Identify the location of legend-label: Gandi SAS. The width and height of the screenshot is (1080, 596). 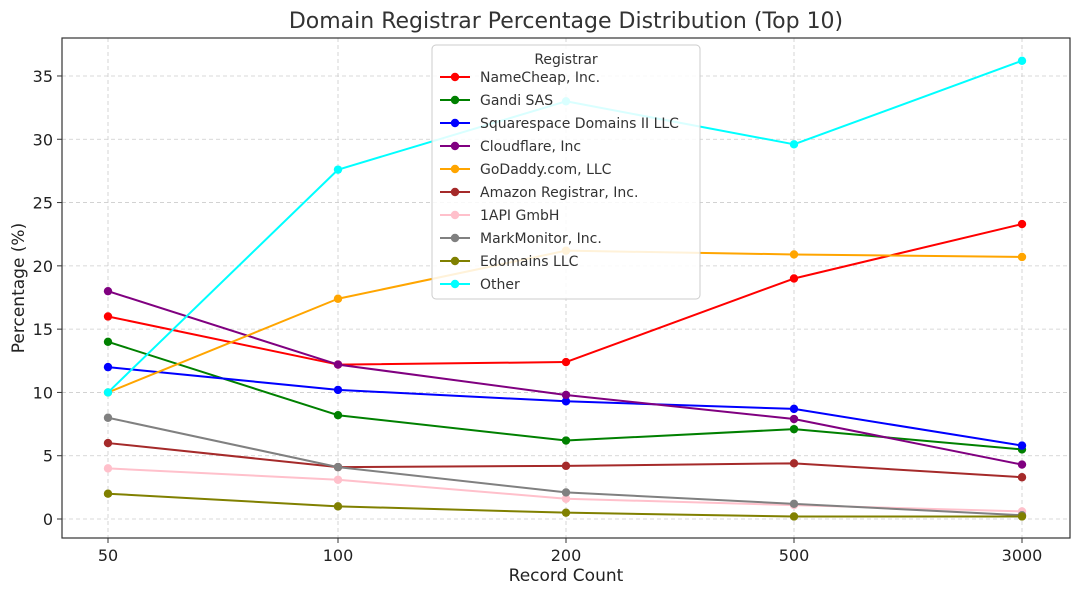
(516, 101).